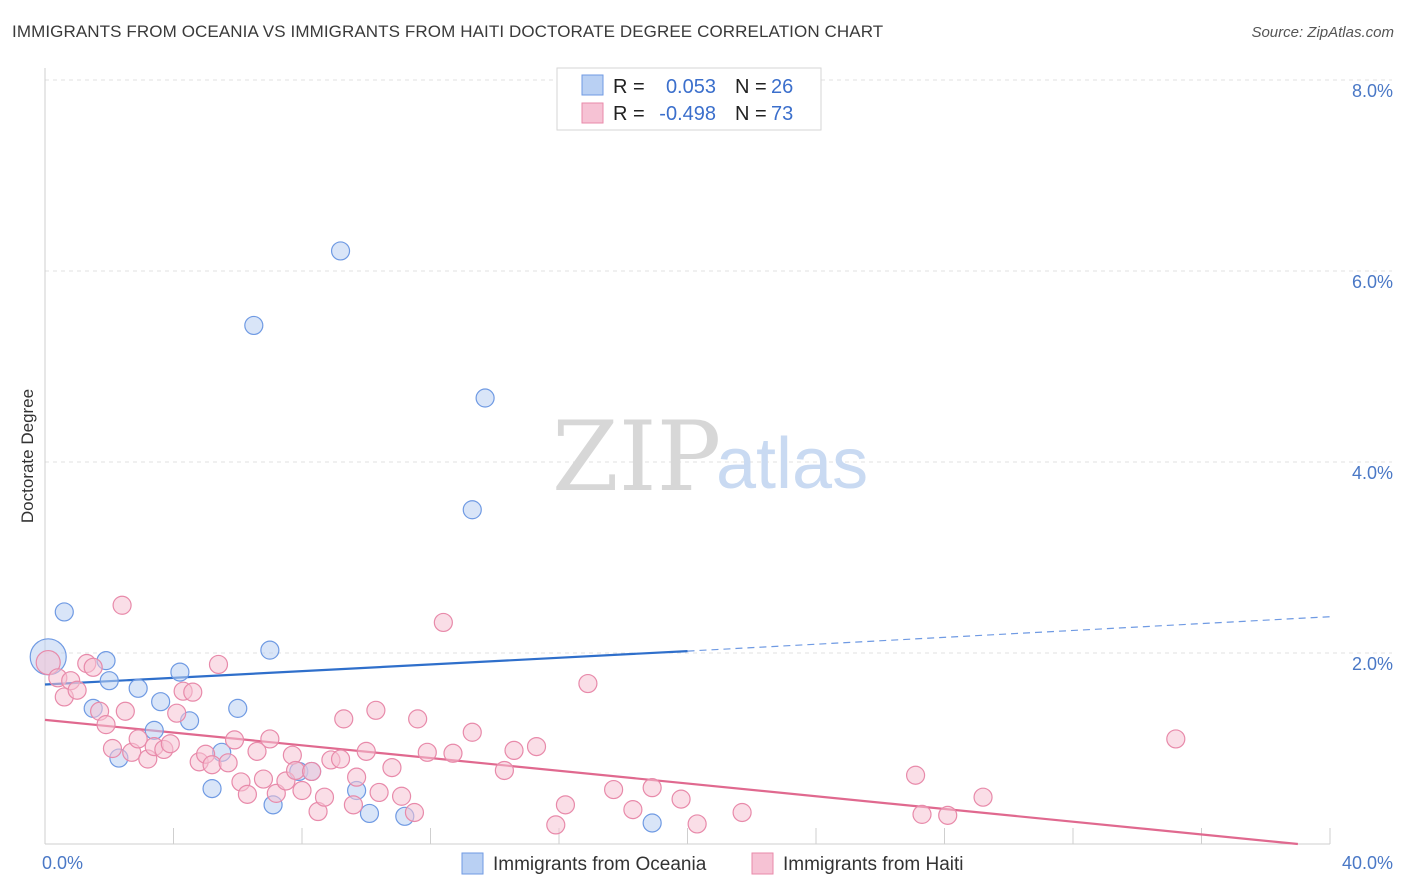 Image resolution: width=1406 pixels, height=892 pixels. I want to click on trend-line-oceania, so click(366, 667).